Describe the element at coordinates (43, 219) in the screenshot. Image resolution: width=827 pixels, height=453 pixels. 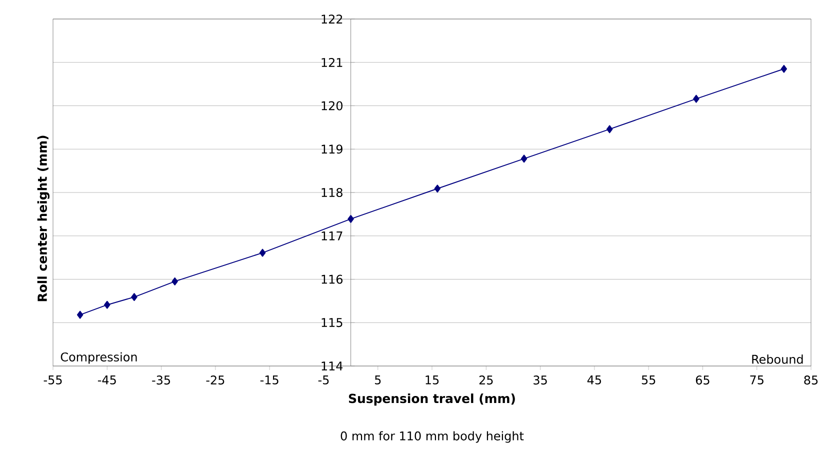
I see `y-axis-title: Roll center height (mm)` at that location.